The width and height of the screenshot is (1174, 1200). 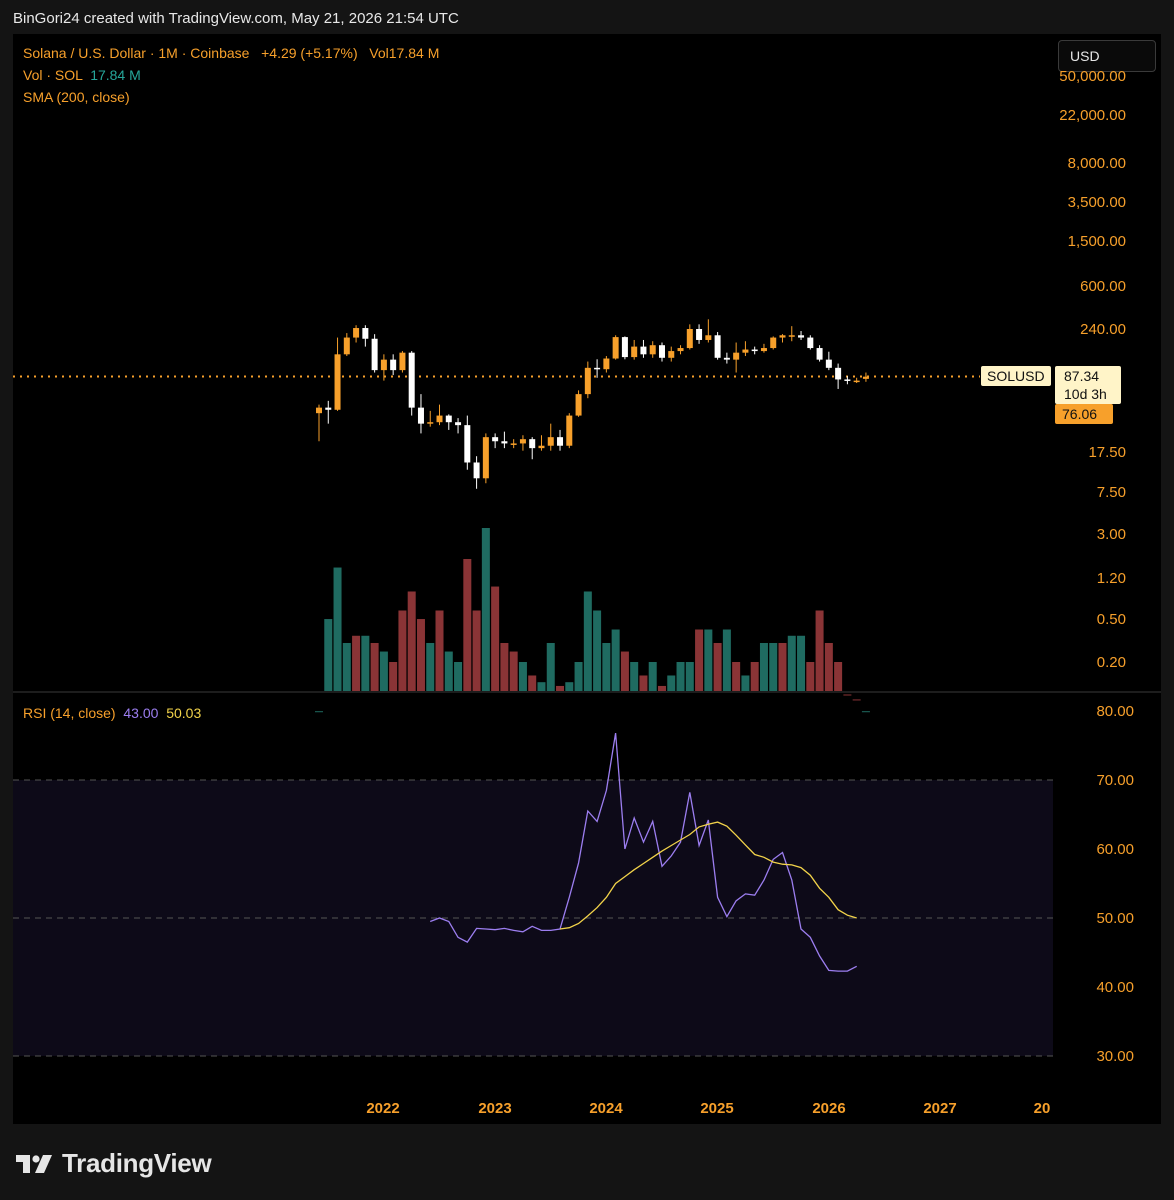 What do you see at coordinates (708, 875) in the screenshot?
I see `rsi-ma-line` at bounding box center [708, 875].